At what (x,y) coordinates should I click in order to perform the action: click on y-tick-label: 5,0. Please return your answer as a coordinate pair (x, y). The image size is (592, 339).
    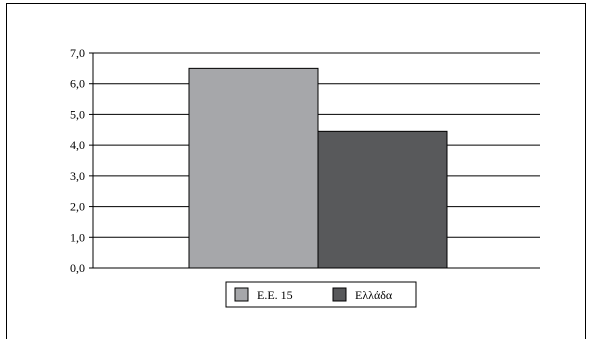
    Looking at the image, I should click on (77, 114).